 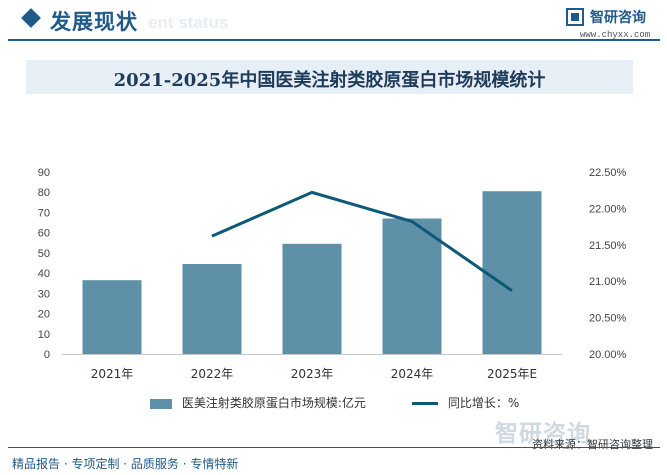 I want to click on footer-services: 精品报告 · 专项定制 · 品质服务 · 专情特新, so click(x=125, y=464).